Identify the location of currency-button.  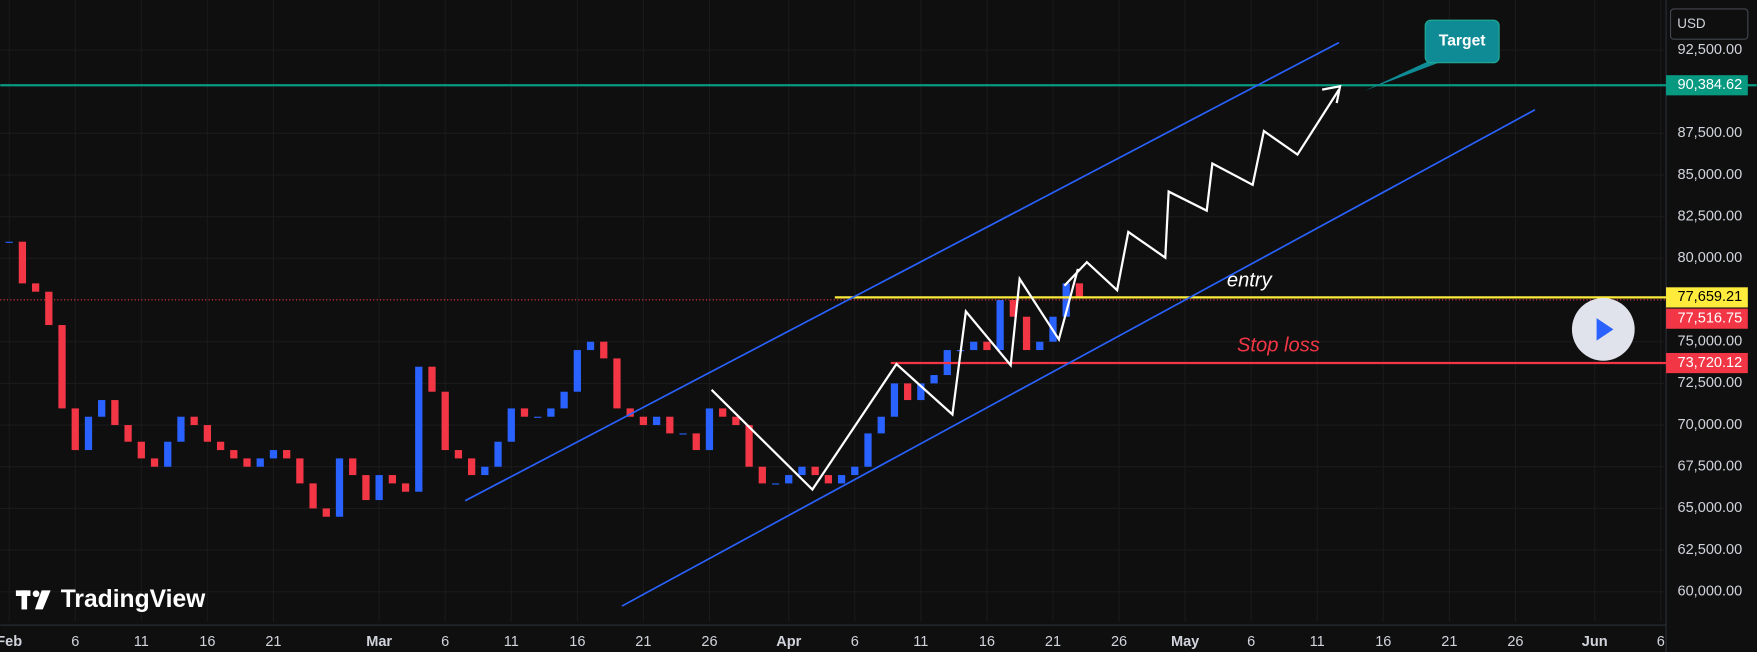
(1709, 24).